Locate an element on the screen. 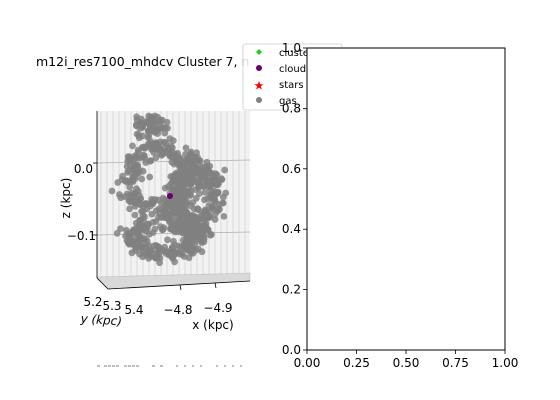 The height and width of the screenshot is (400, 560). right-y-tick-label: 0.2 is located at coordinates (291, 290).